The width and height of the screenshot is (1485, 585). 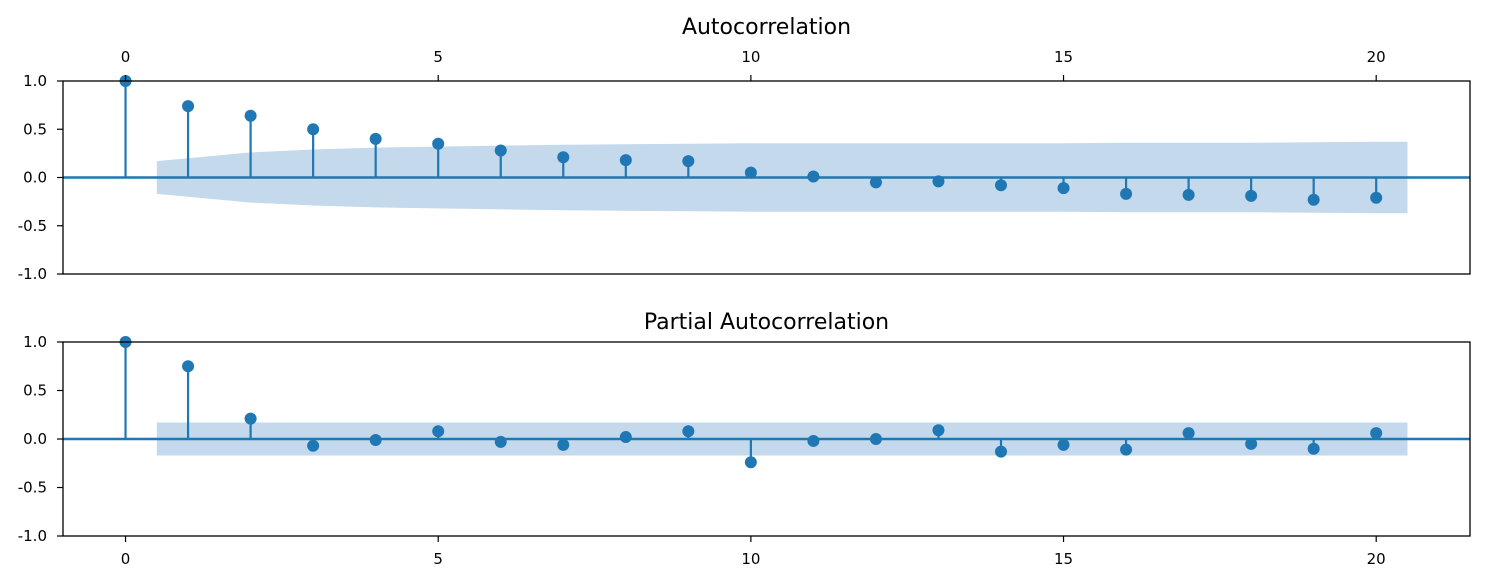 I want to click on chart-title: Partial Autocorrelation, so click(x=766, y=322).